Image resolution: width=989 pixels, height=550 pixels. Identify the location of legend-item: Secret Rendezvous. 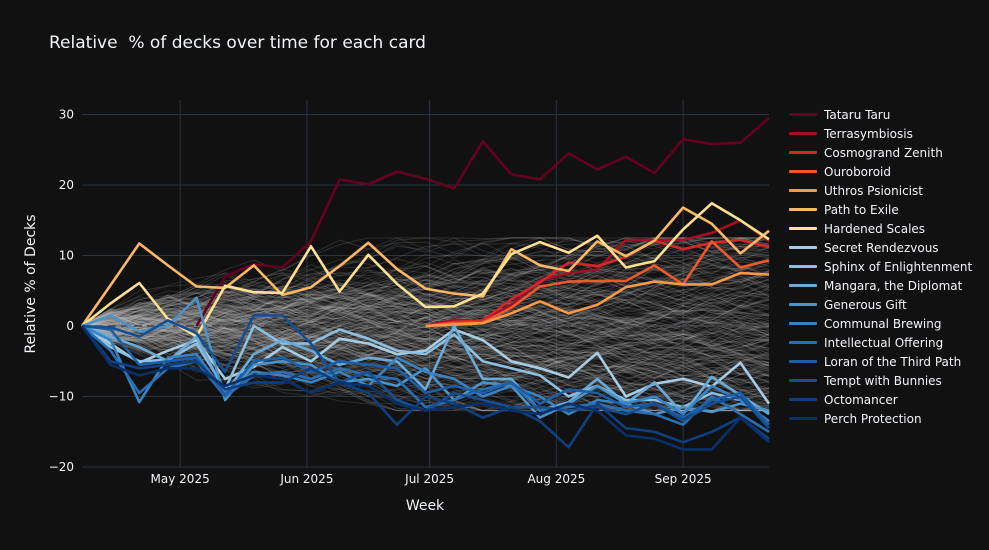
(880, 247).